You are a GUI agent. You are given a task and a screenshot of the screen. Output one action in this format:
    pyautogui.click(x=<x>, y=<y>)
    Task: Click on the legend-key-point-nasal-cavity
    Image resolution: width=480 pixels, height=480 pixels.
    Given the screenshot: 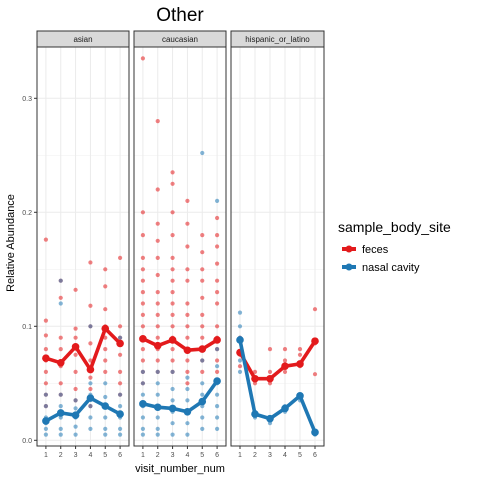 What is the action you would take?
    pyautogui.click(x=349, y=267)
    